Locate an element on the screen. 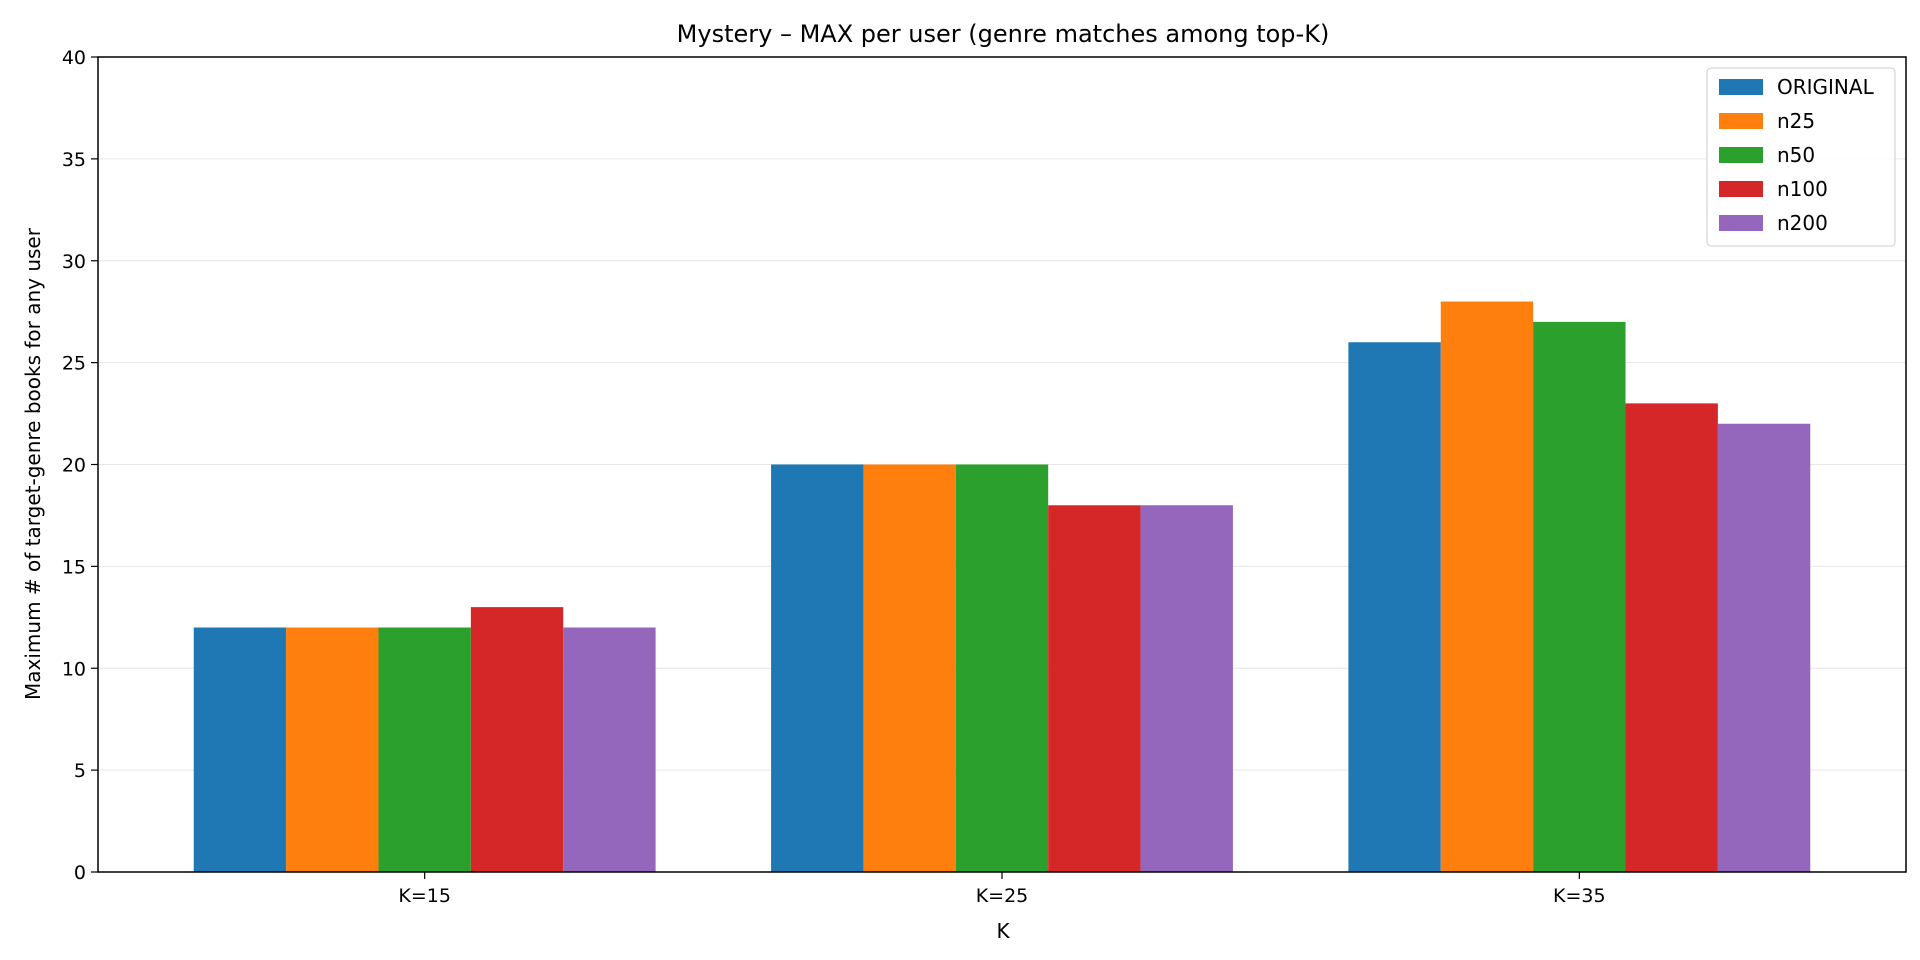  y-tick-label: 25 is located at coordinates (74, 364).